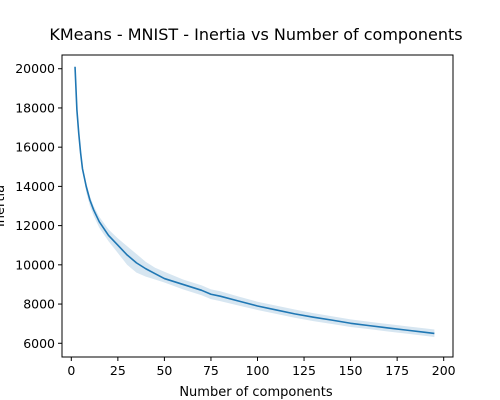 This screenshot has width=500, height=400. What do you see at coordinates (35, 107) in the screenshot?
I see `y-tick-label: 18000` at bounding box center [35, 107].